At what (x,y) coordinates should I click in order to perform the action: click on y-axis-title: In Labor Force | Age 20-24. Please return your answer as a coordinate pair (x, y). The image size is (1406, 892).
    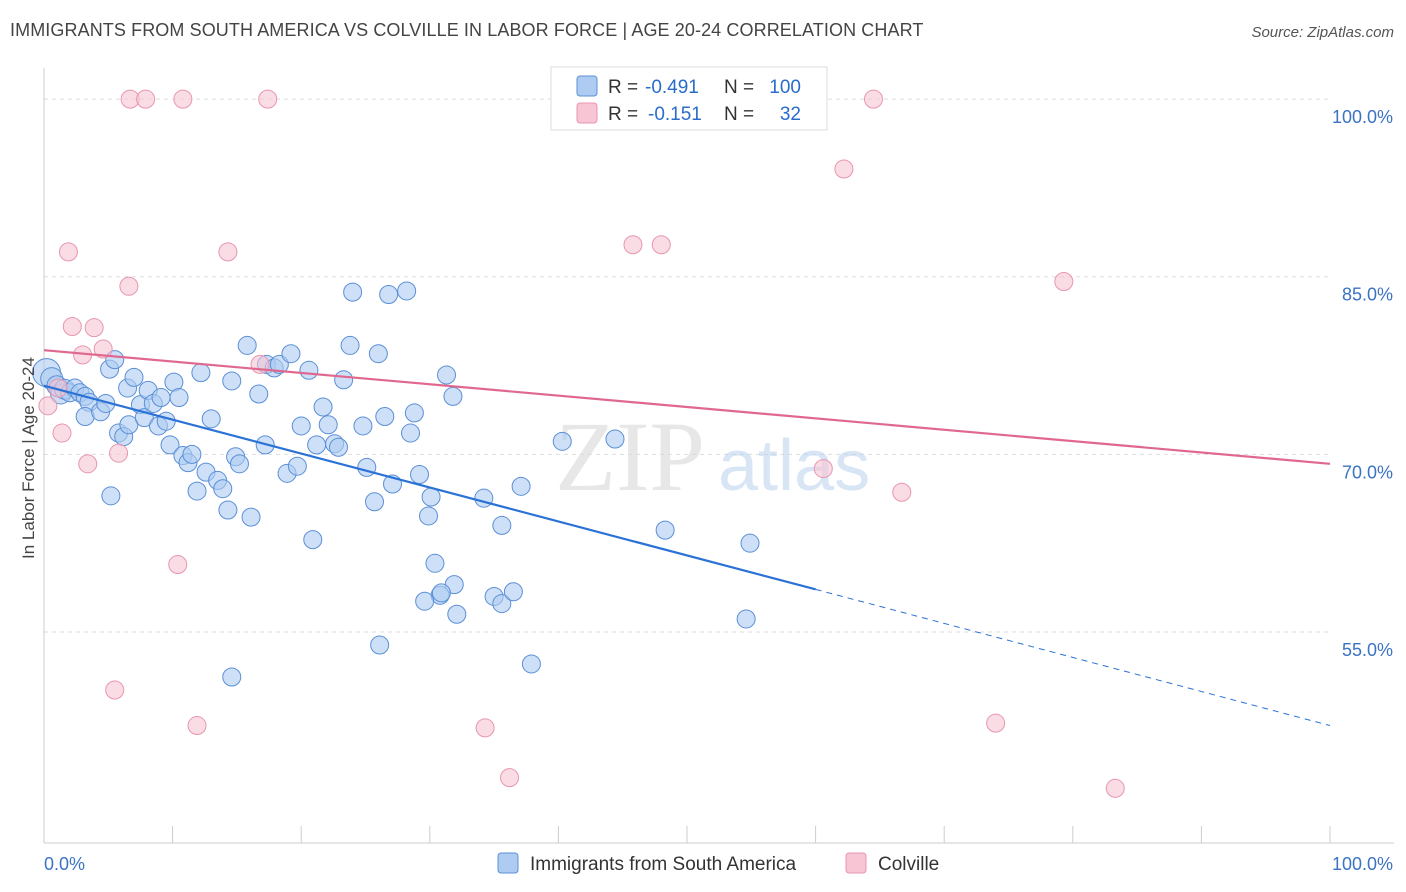
    Looking at the image, I should click on (28, 458).